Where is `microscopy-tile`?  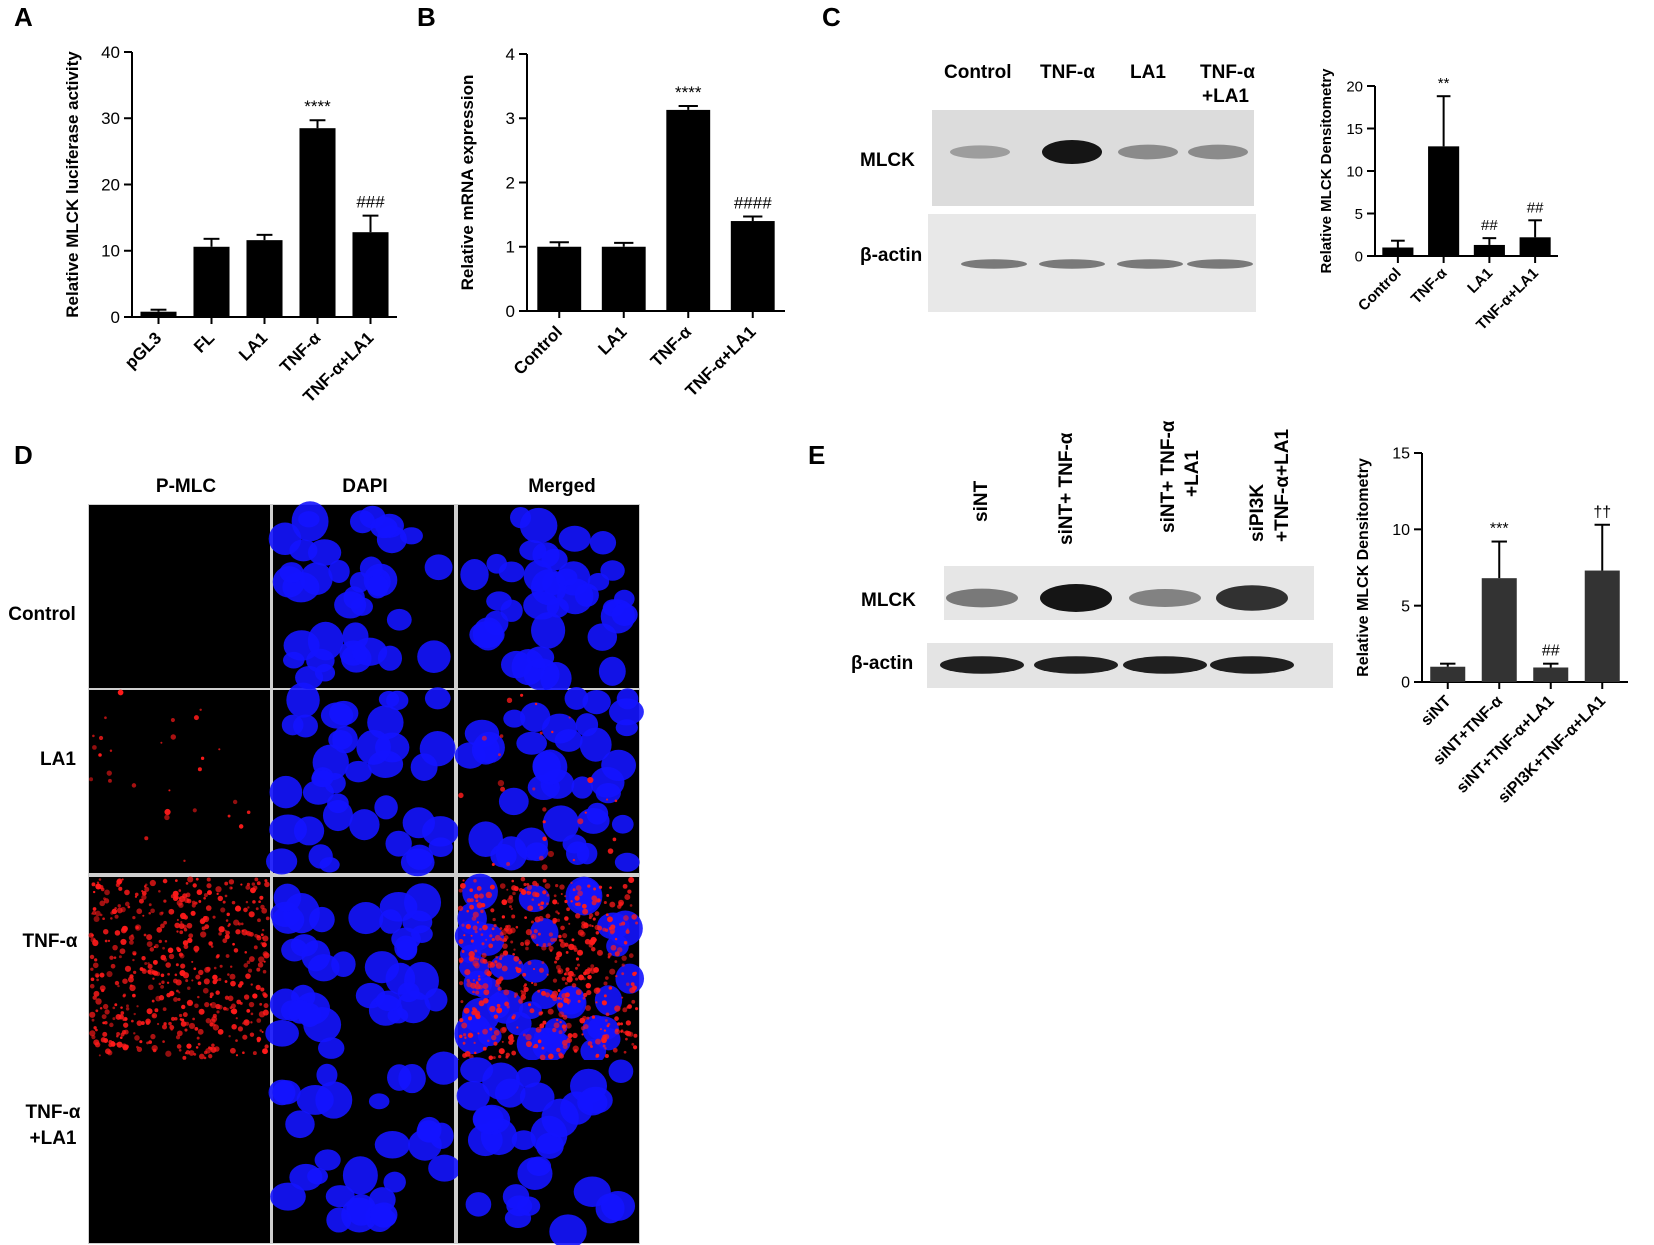
microscopy-tile is located at coordinates (179, 1151).